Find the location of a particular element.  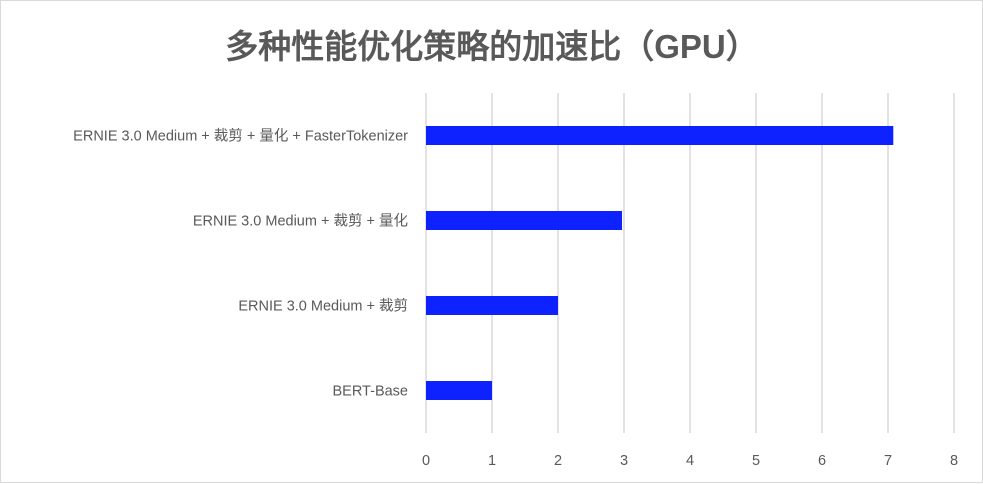

category-label: ERNIE 3.0 Medium + 裁剪 + 量化 is located at coordinates (300, 221).